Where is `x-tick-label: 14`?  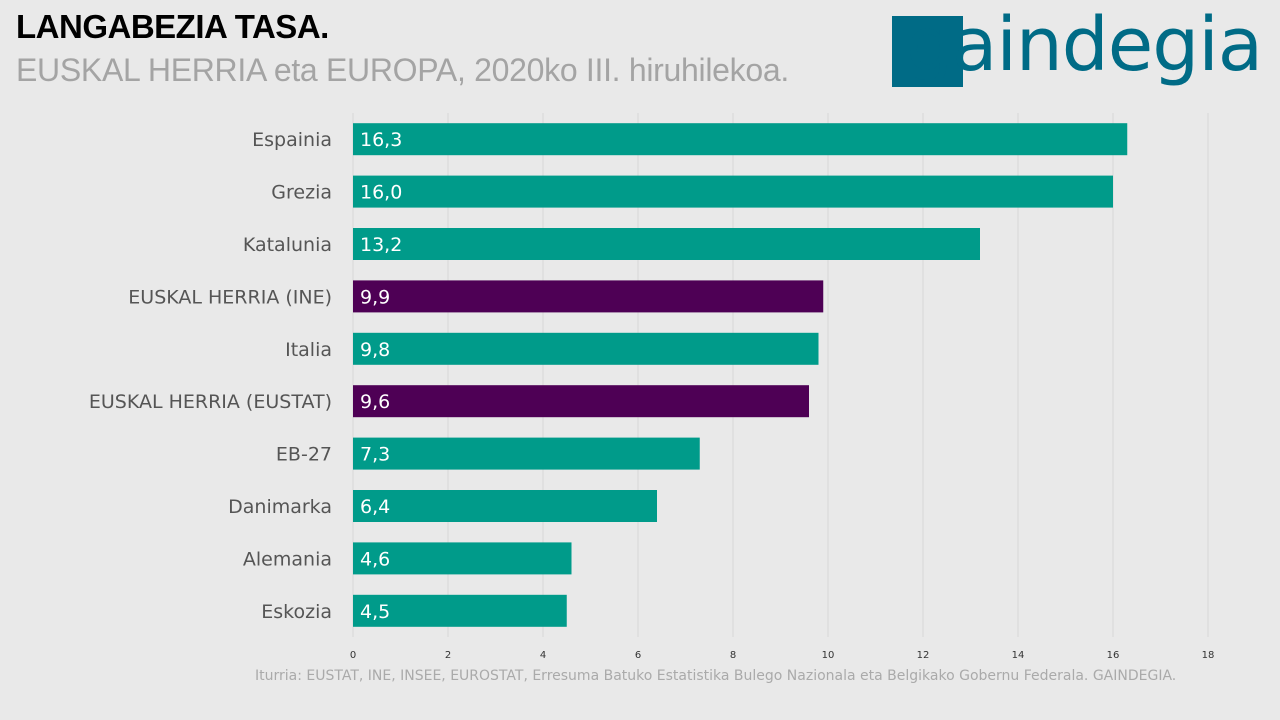 x-tick-label: 14 is located at coordinates (1018, 655).